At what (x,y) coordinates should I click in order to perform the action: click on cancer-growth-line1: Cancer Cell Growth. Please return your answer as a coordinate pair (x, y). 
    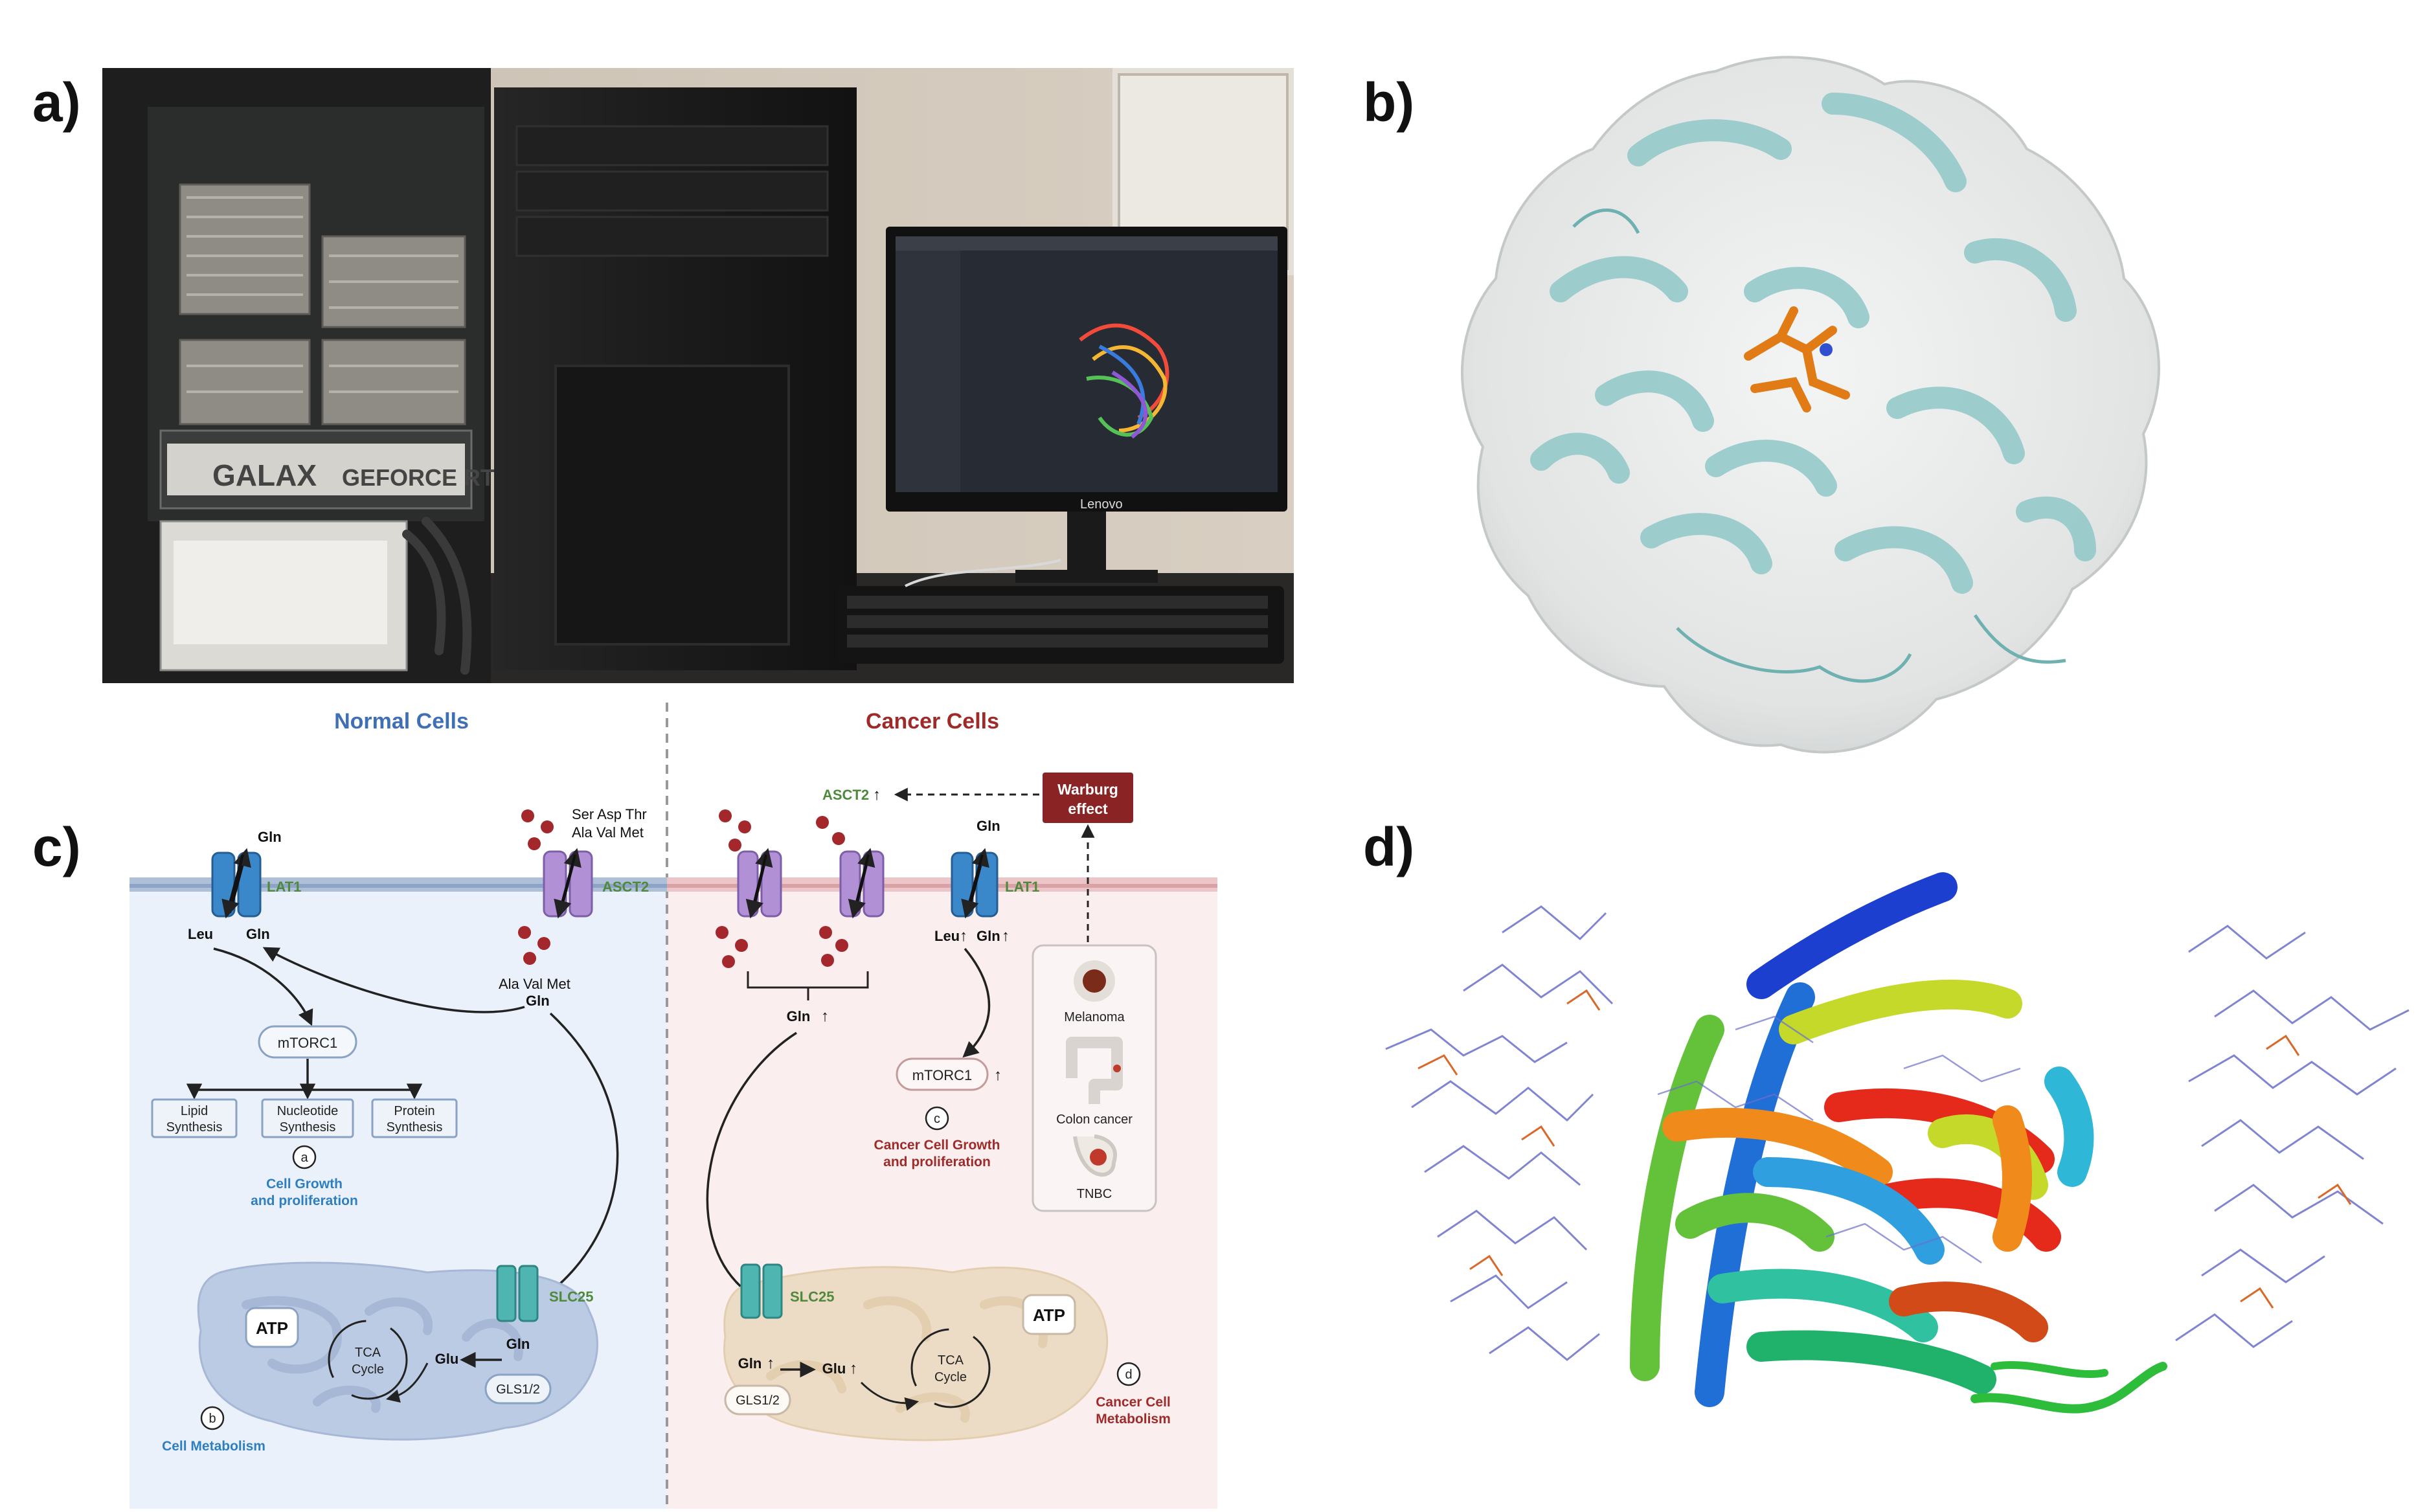
    Looking at the image, I should click on (937, 1145).